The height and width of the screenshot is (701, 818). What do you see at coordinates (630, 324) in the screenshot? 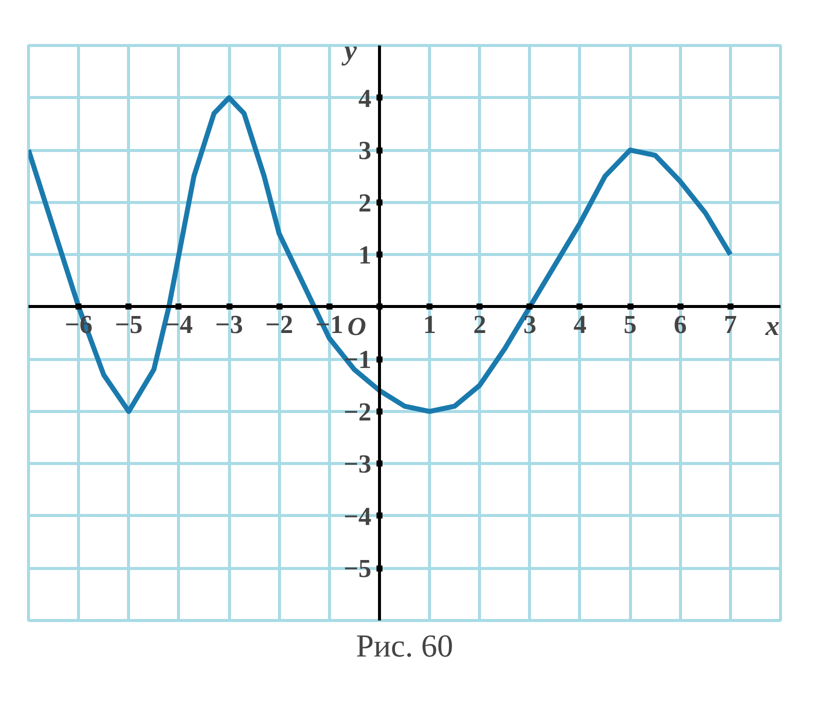
I see `x-tick-label: 5` at bounding box center [630, 324].